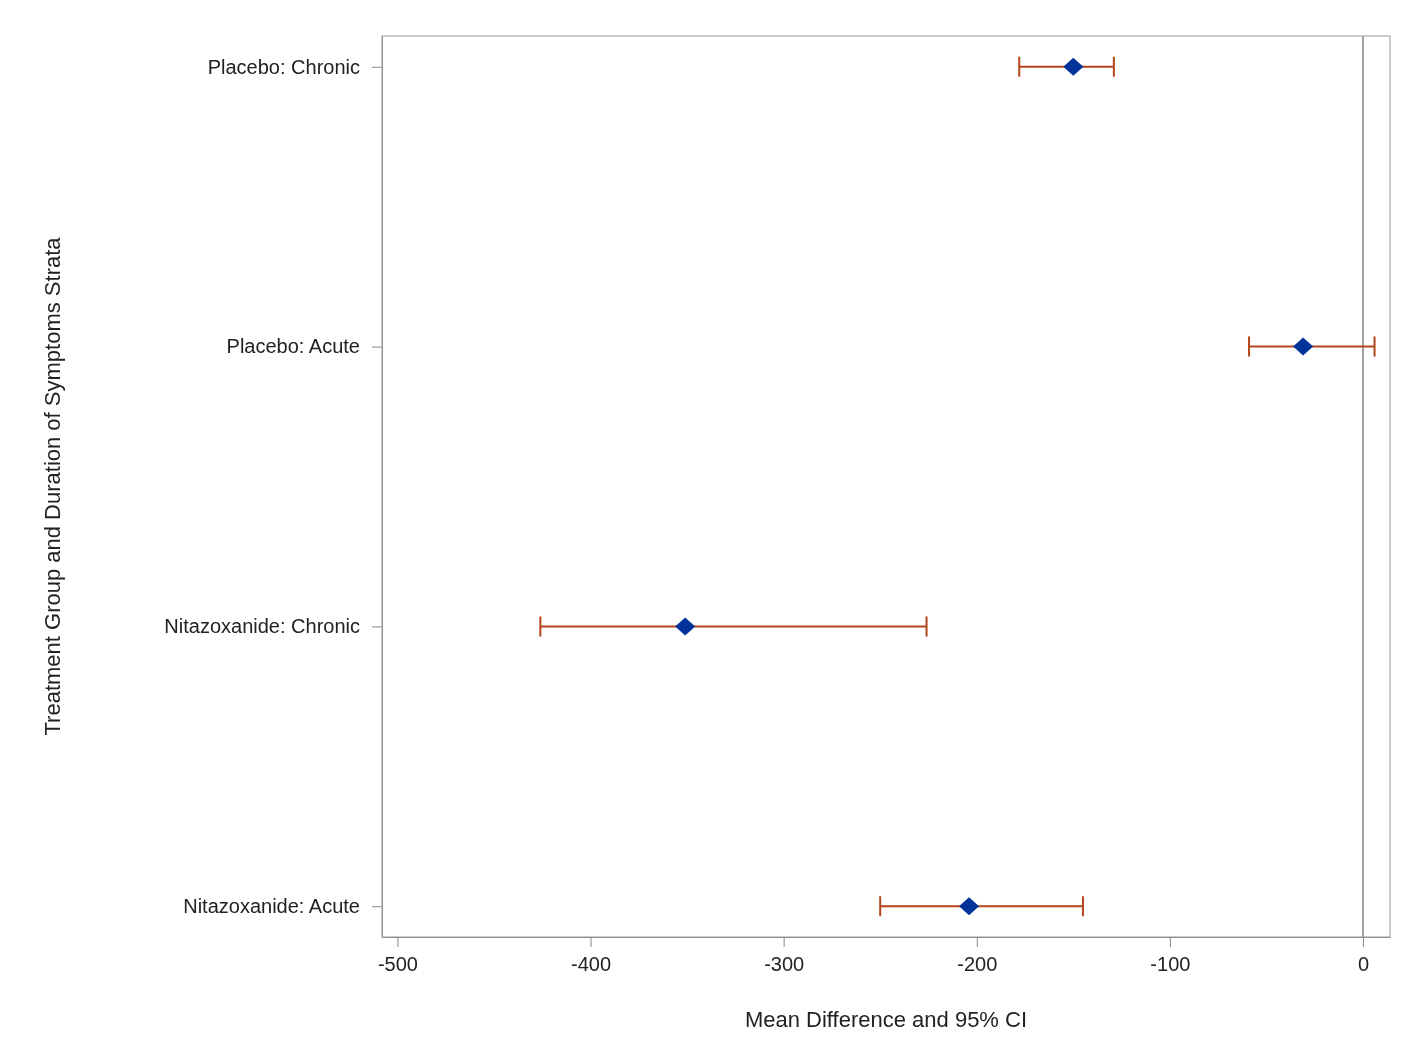 Image resolution: width=1403 pixels, height=1057 pixels. I want to click on y-tick-label: Placebo: Chronic, so click(283, 66).